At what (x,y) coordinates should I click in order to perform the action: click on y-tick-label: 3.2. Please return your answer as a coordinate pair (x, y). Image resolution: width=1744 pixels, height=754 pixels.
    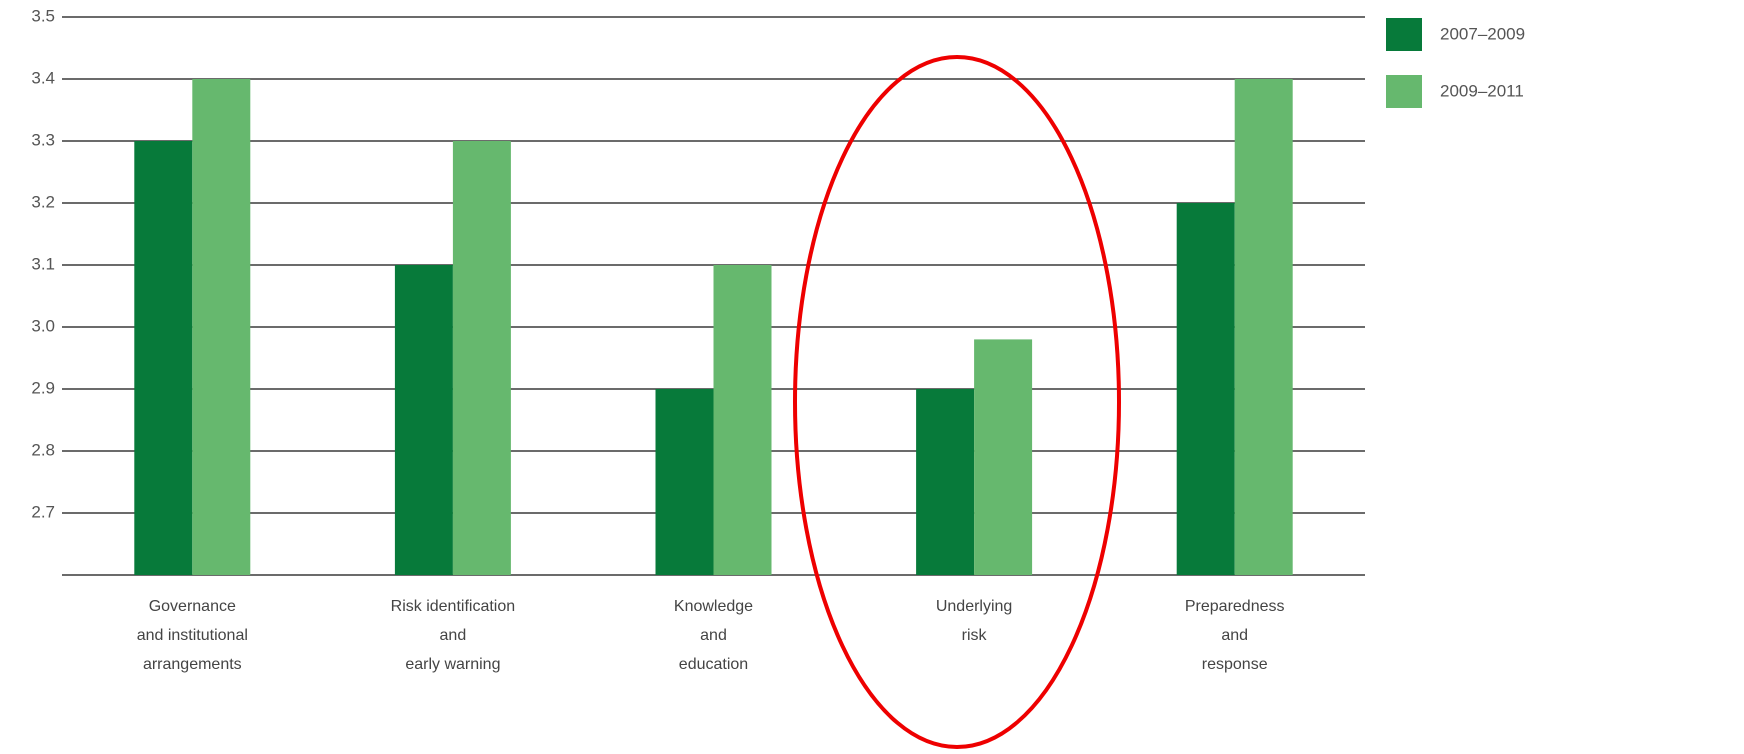
    Looking at the image, I should click on (43, 201).